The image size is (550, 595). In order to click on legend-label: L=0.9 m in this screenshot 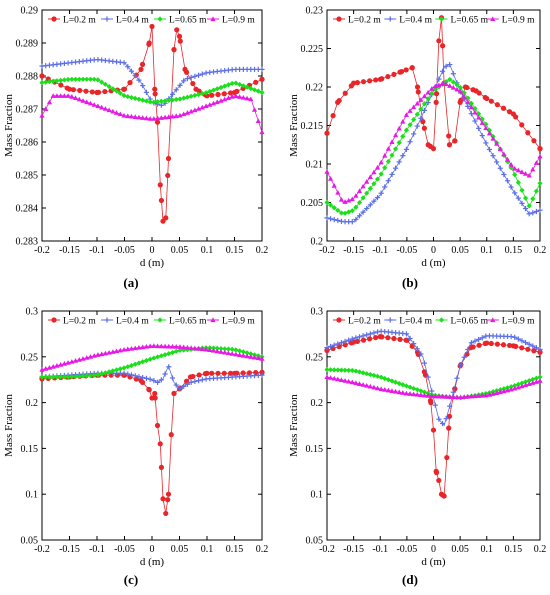, I will do `click(518, 322)`.